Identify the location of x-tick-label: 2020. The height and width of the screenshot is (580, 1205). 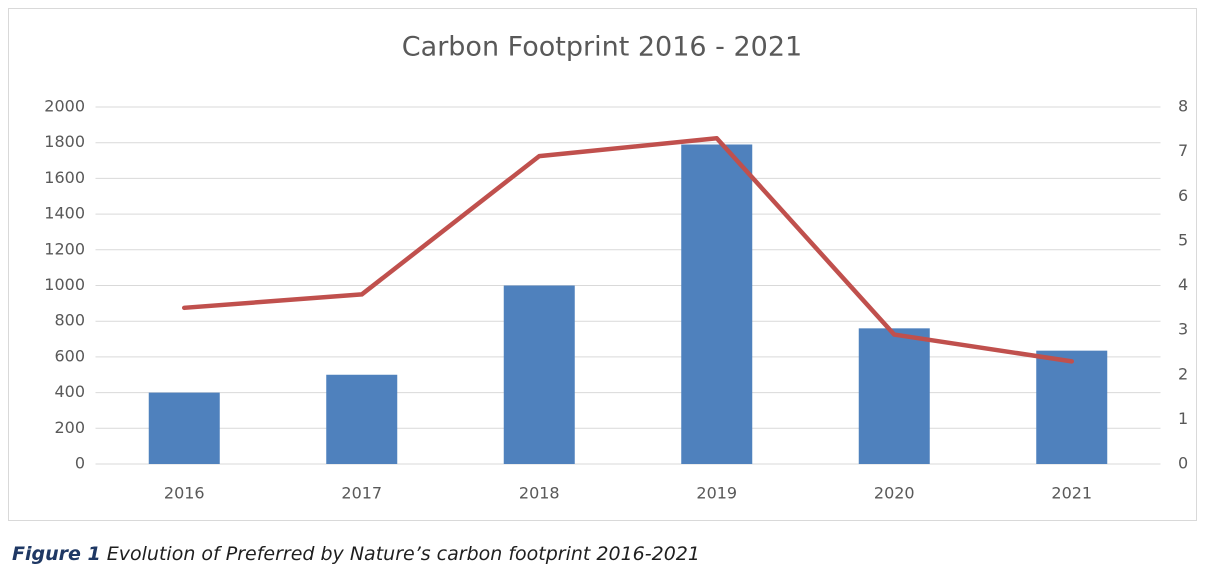
(894, 493).